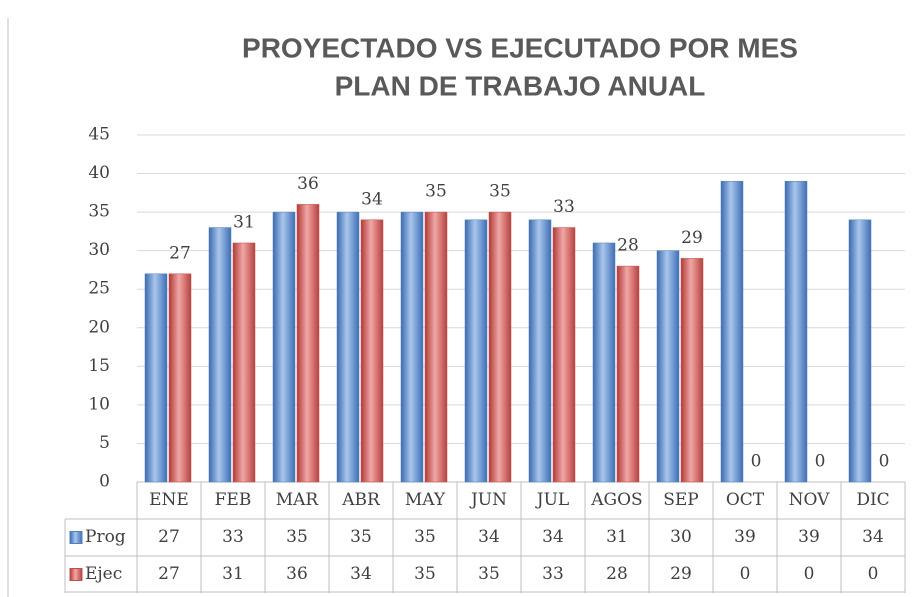 The height and width of the screenshot is (597, 923). I want to click on data-label: 34, so click(372, 199).